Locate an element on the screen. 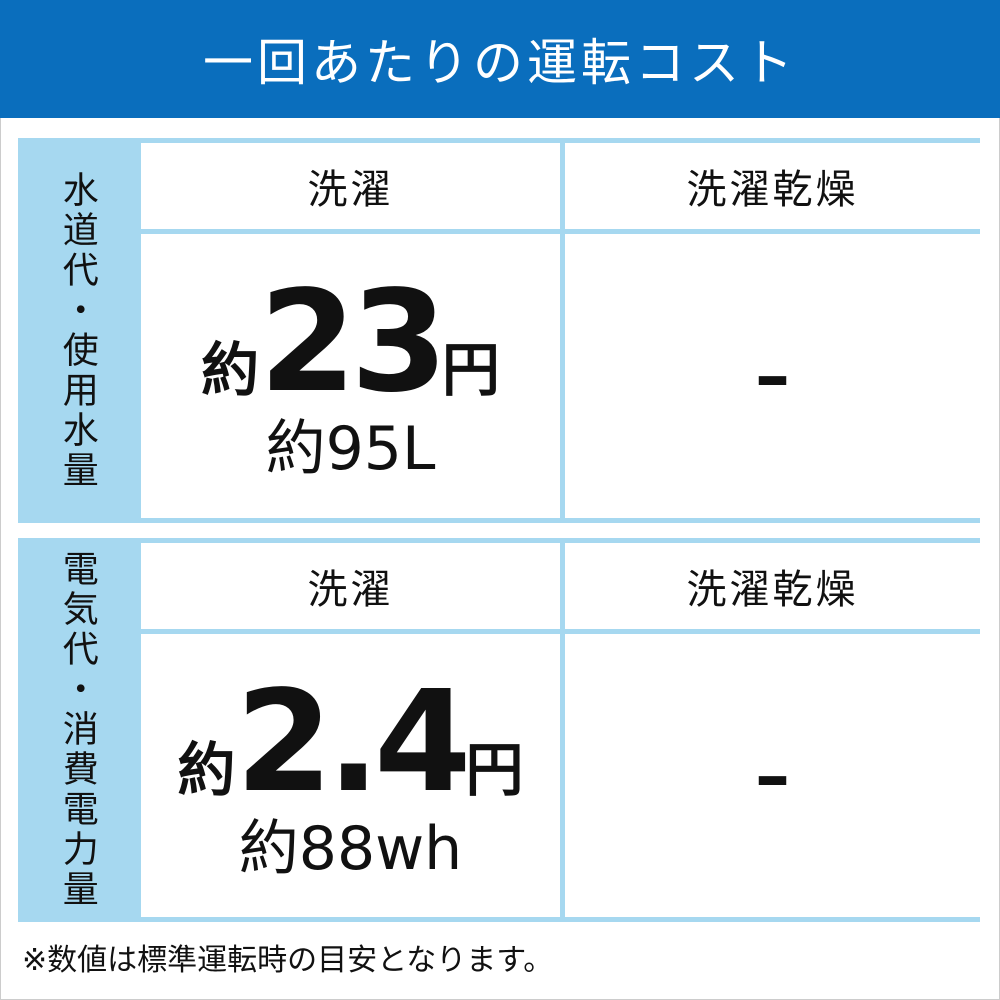  row-label: 電気代・消費電力量 is located at coordinates (77, 730).